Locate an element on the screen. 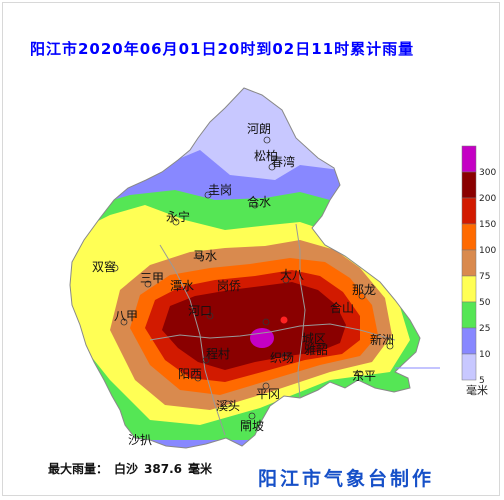  bureau-credit: 阳江市气象台制作 is located at coordinates (346, 479).